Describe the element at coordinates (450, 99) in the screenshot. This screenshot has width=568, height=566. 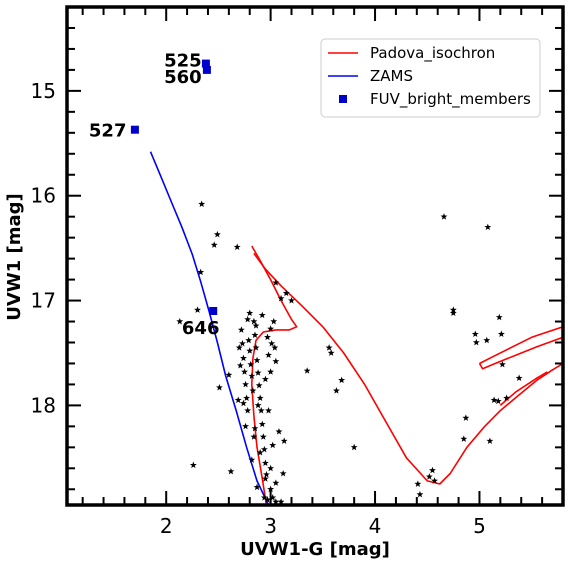
I see `legend-label-fuv: FUV_bright_members` at that location.